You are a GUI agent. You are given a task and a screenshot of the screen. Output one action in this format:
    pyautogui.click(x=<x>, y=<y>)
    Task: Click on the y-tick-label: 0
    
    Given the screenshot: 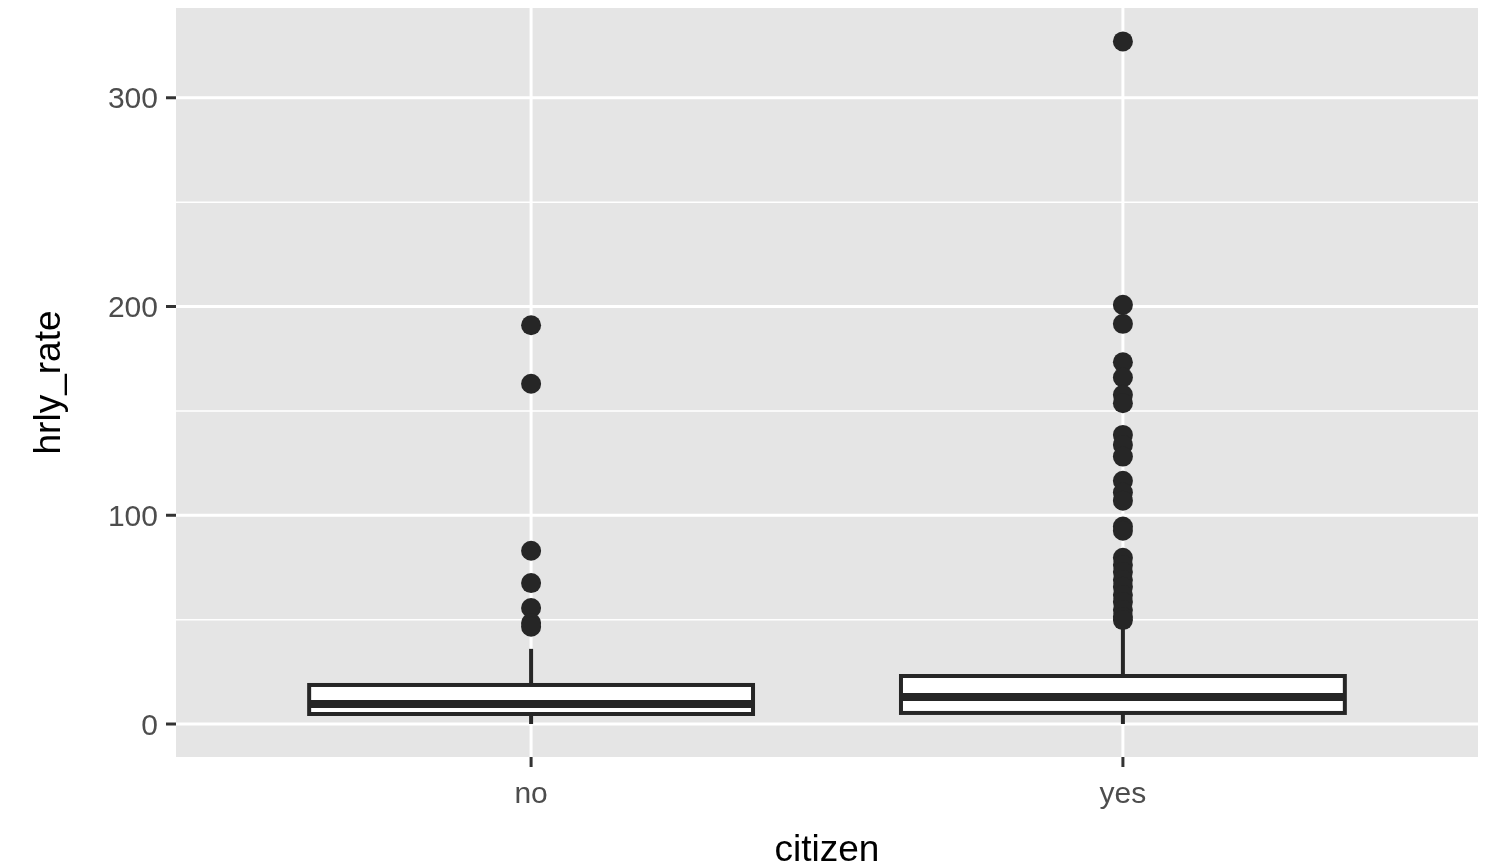 What is the action you would take?
    pyautogui.click(x=149, y=724)
    